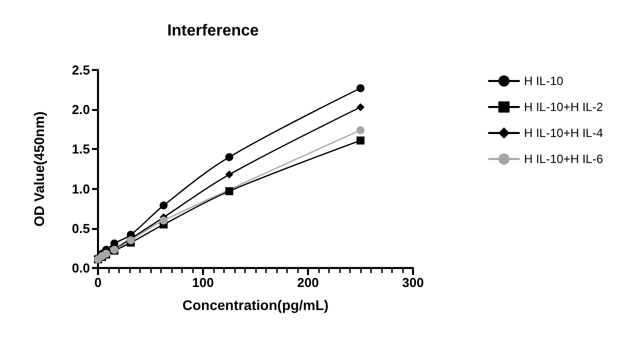 The height and width of the screenshot is (350, 636). I want to click on y-tick-label: 1.5, so click(81, 149).